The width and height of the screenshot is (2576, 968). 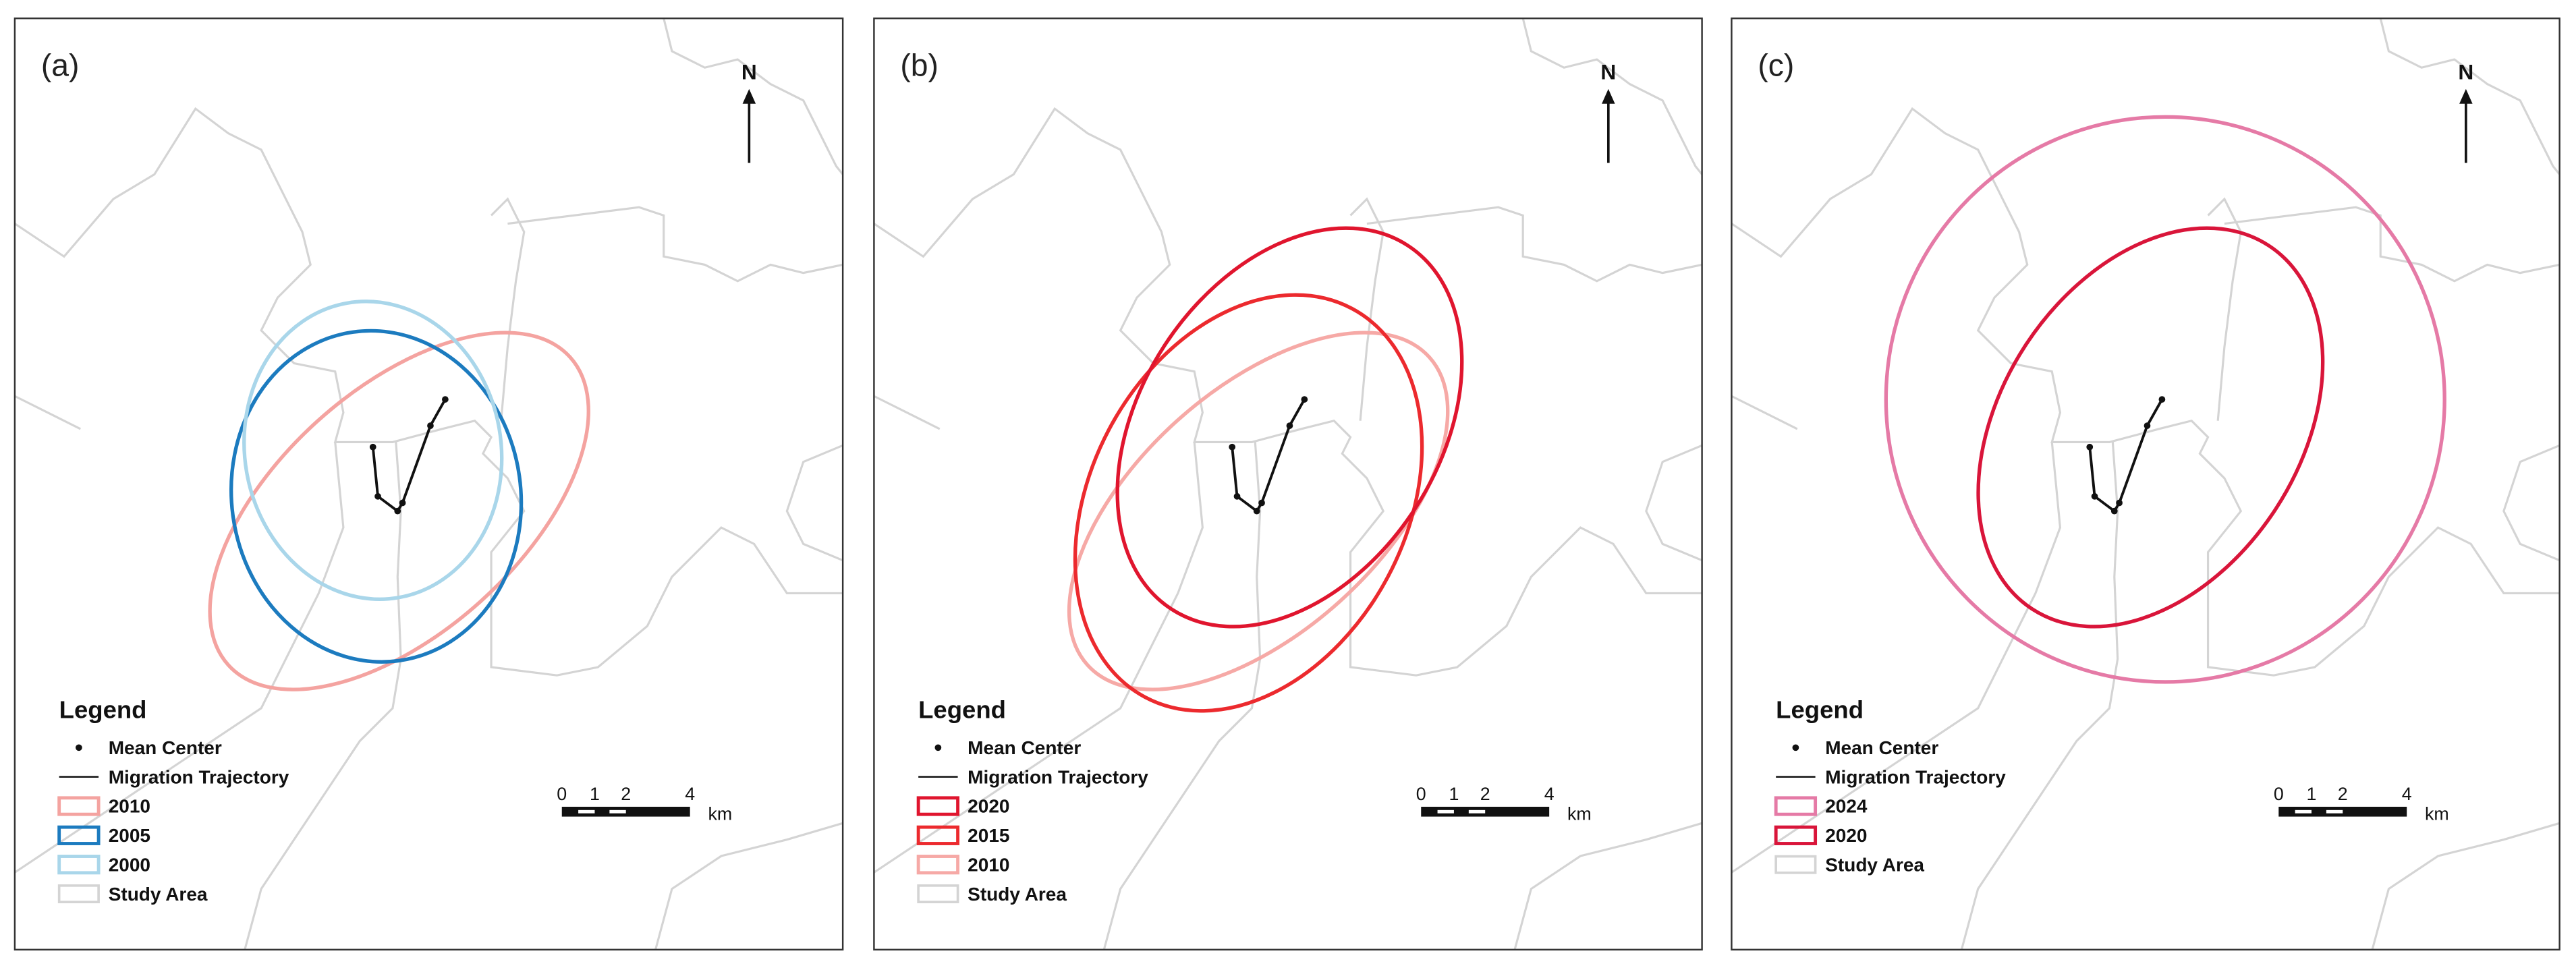 What do you see at coordinates (1485, 794) in the screenshot?
I see `scale-tick-label: 2` at bounding box center [1485, 794].